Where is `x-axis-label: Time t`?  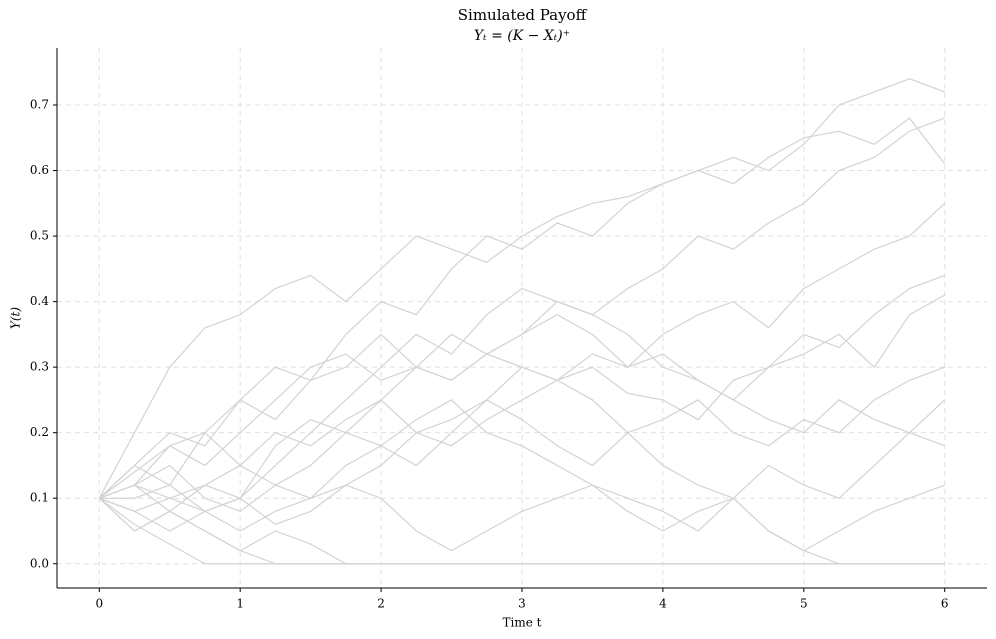 x-axis-label: Time t is located at coordinates (522, 623).